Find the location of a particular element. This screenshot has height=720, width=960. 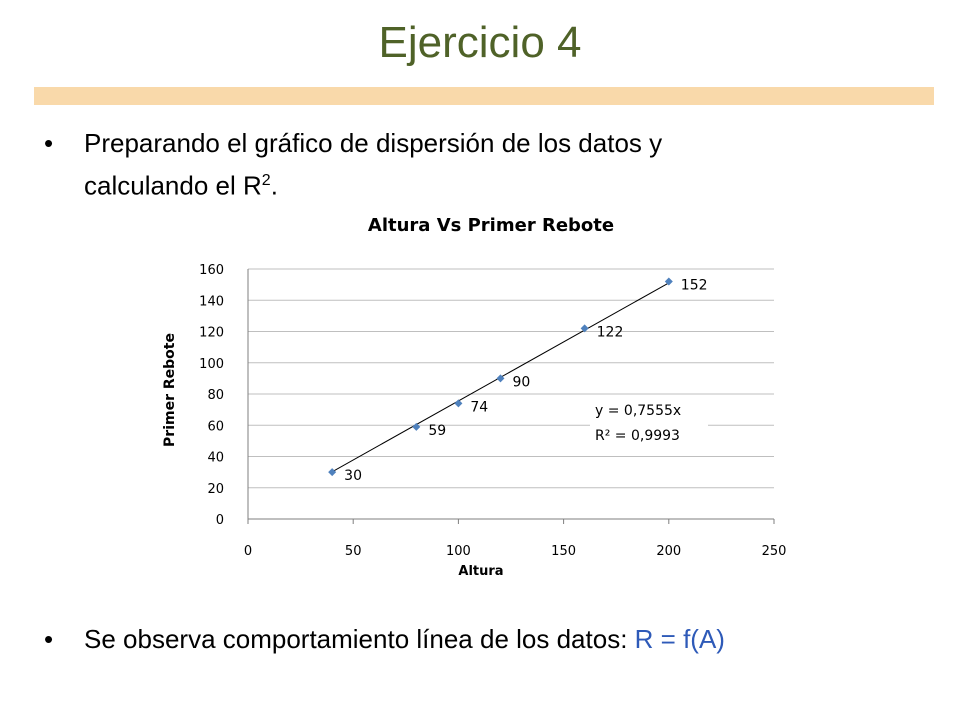

formula-text: R = f(A) is located at coordinates (679, 639).